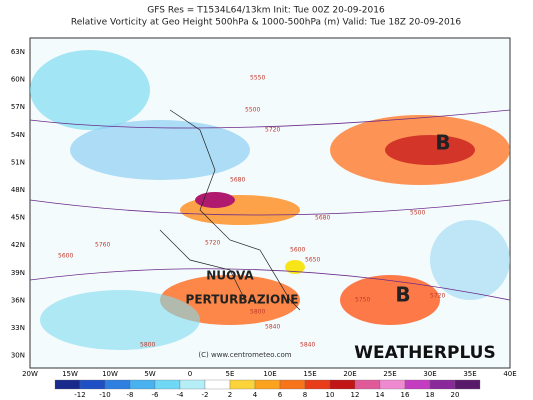 The width and height of the screenshot is (533, 400). What do you see at coordinates (205, 395) in the screenshot?
I see `colorbar-tick-label: -2` at bounding box center [205, 395].